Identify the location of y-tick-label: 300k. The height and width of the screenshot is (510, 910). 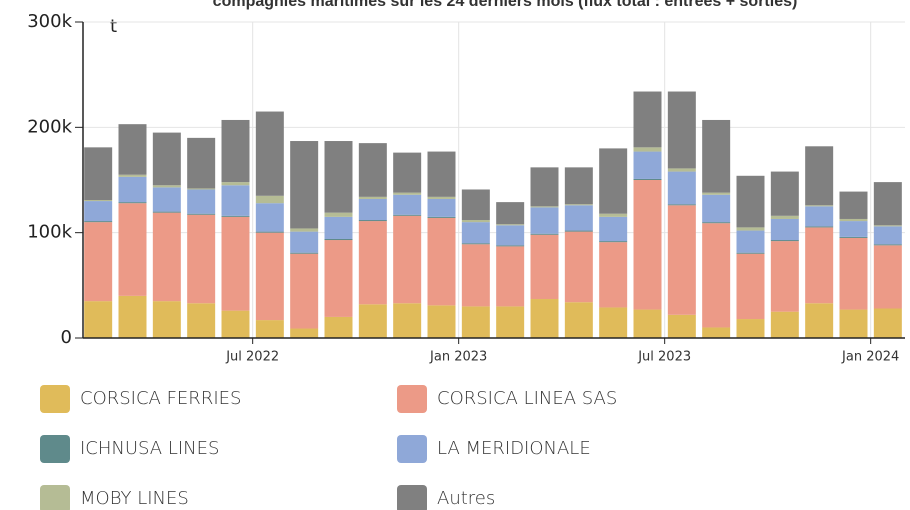
(49, 21).